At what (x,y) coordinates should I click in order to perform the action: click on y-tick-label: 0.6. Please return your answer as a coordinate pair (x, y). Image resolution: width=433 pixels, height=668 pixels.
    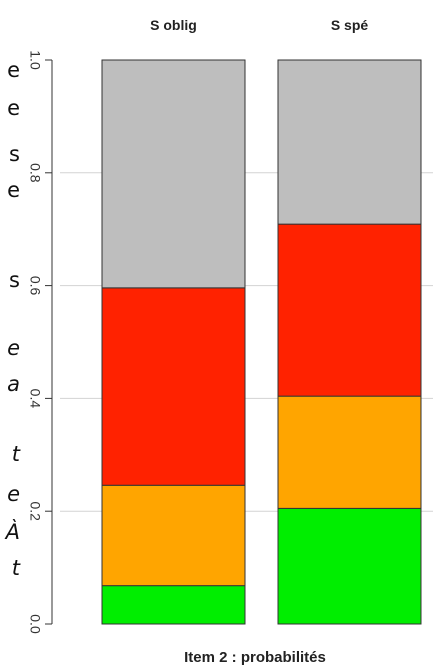
    Looking at the image, I should click on (35, 286).